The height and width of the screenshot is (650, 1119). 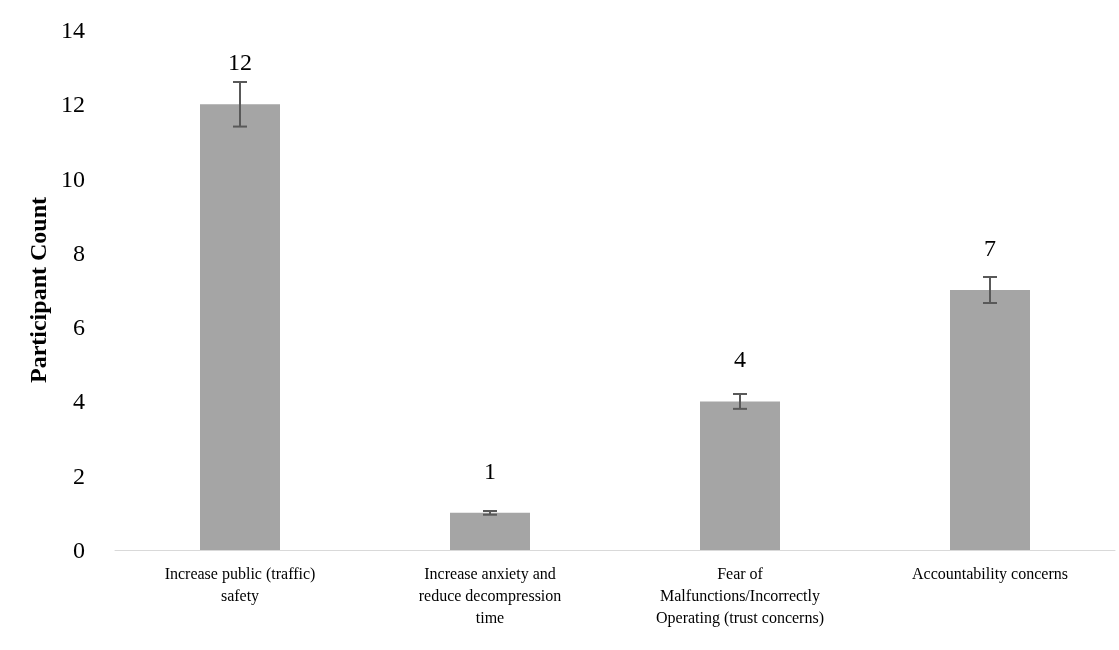 I want to click on data-label: 1, so click(x=490, y=470).